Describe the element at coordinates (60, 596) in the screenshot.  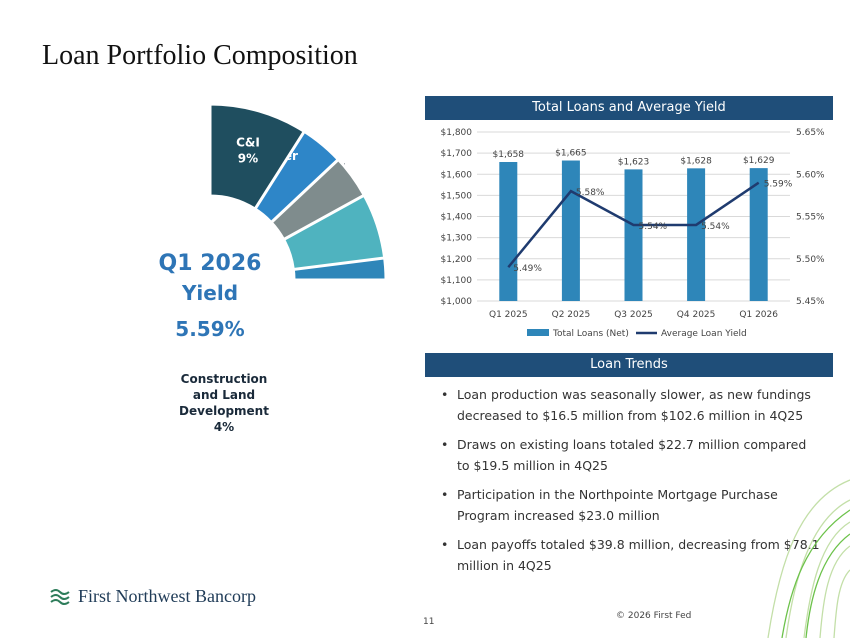
I see `logo-wave-icon` at that location.